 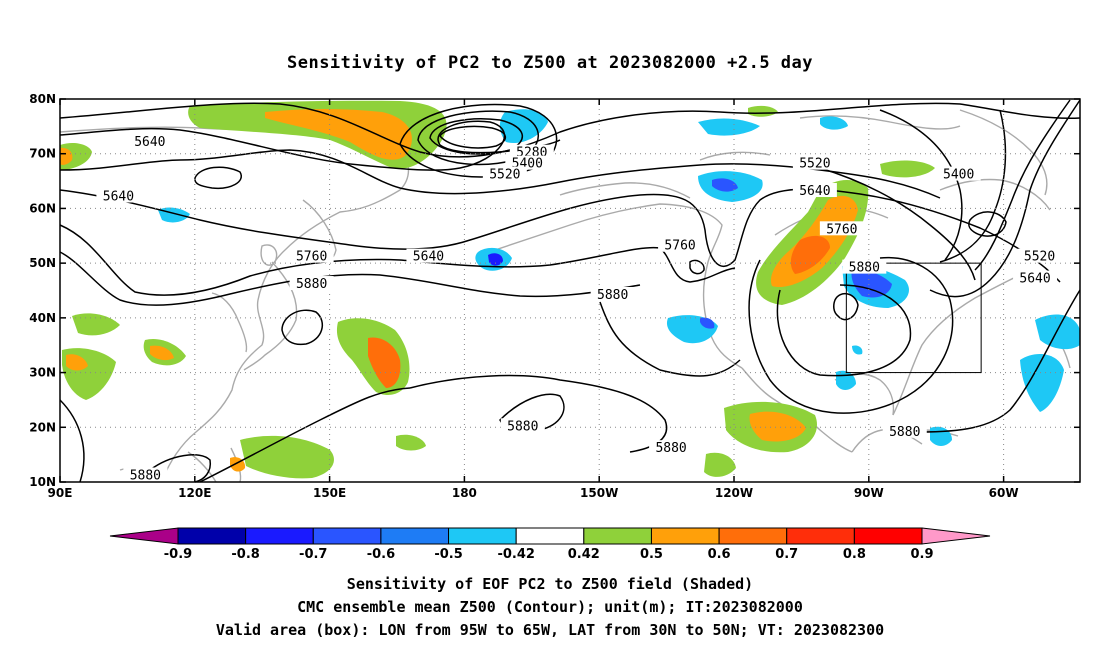 What do you see at coordinates (670, 339) in the screenshot?
I see `contour-5880-east-pacific` at bounding box center [670, 339].